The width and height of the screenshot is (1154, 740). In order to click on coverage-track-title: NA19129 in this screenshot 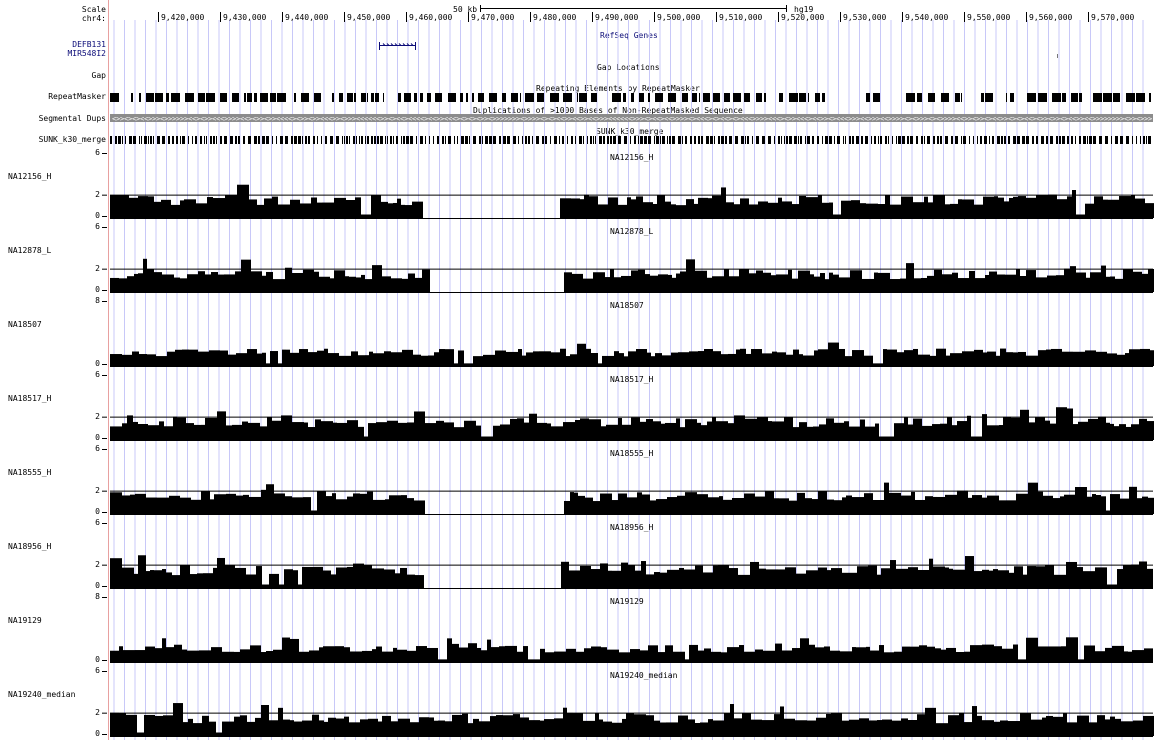, I will do `click(627, 601)`.